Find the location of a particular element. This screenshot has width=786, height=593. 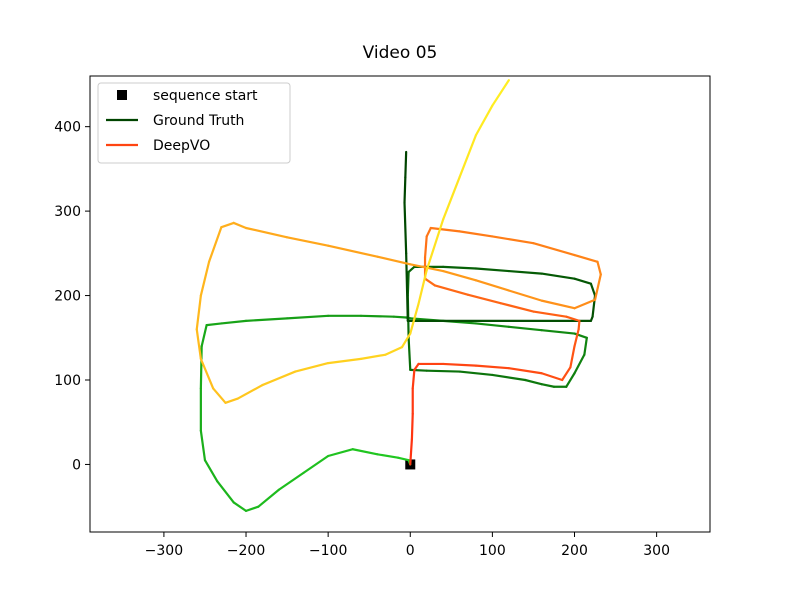

y-axis: 0 100 200 300 400 is located at coordinates (72, 296).